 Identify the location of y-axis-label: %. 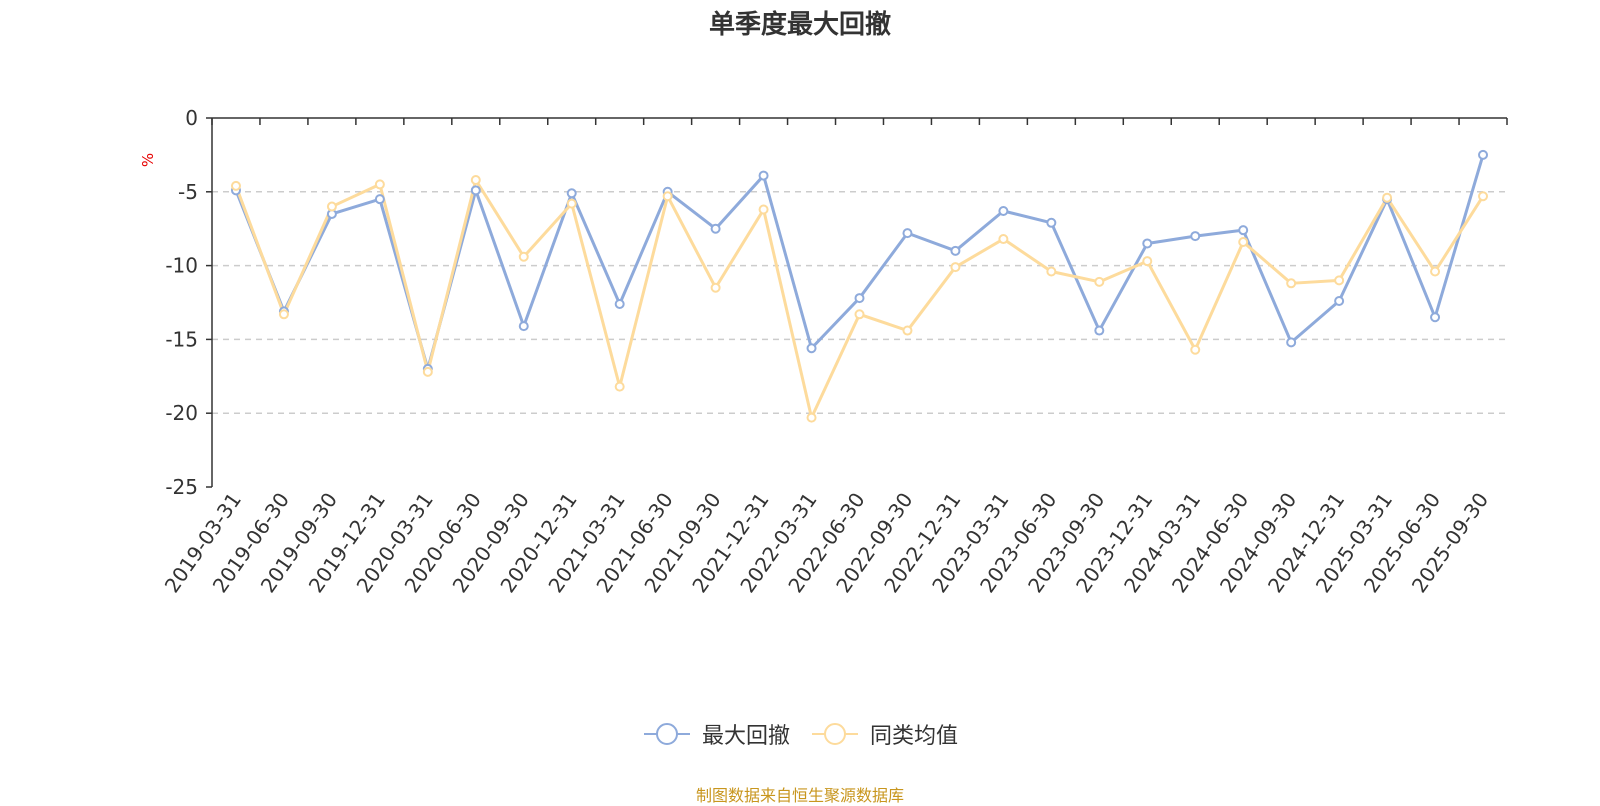
(148, 160).